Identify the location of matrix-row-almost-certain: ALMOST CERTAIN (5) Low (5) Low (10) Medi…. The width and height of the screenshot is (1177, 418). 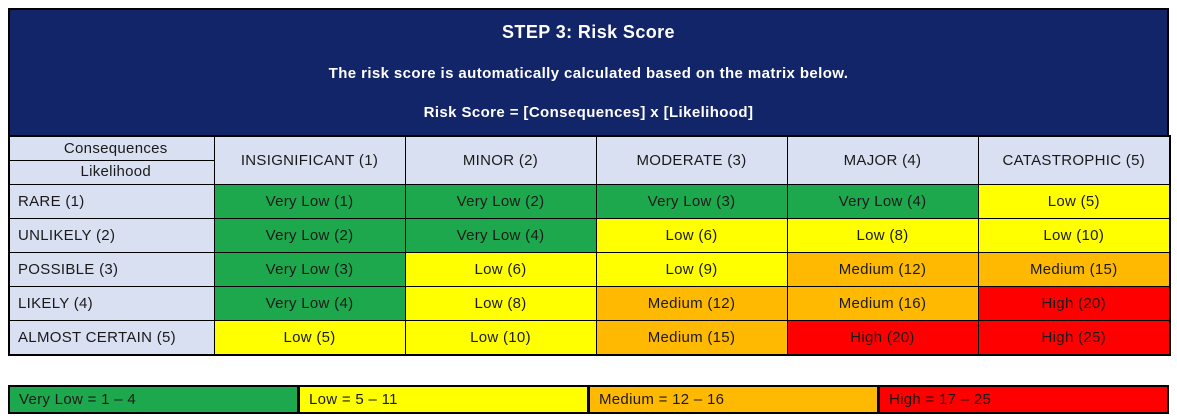
(589, 337).